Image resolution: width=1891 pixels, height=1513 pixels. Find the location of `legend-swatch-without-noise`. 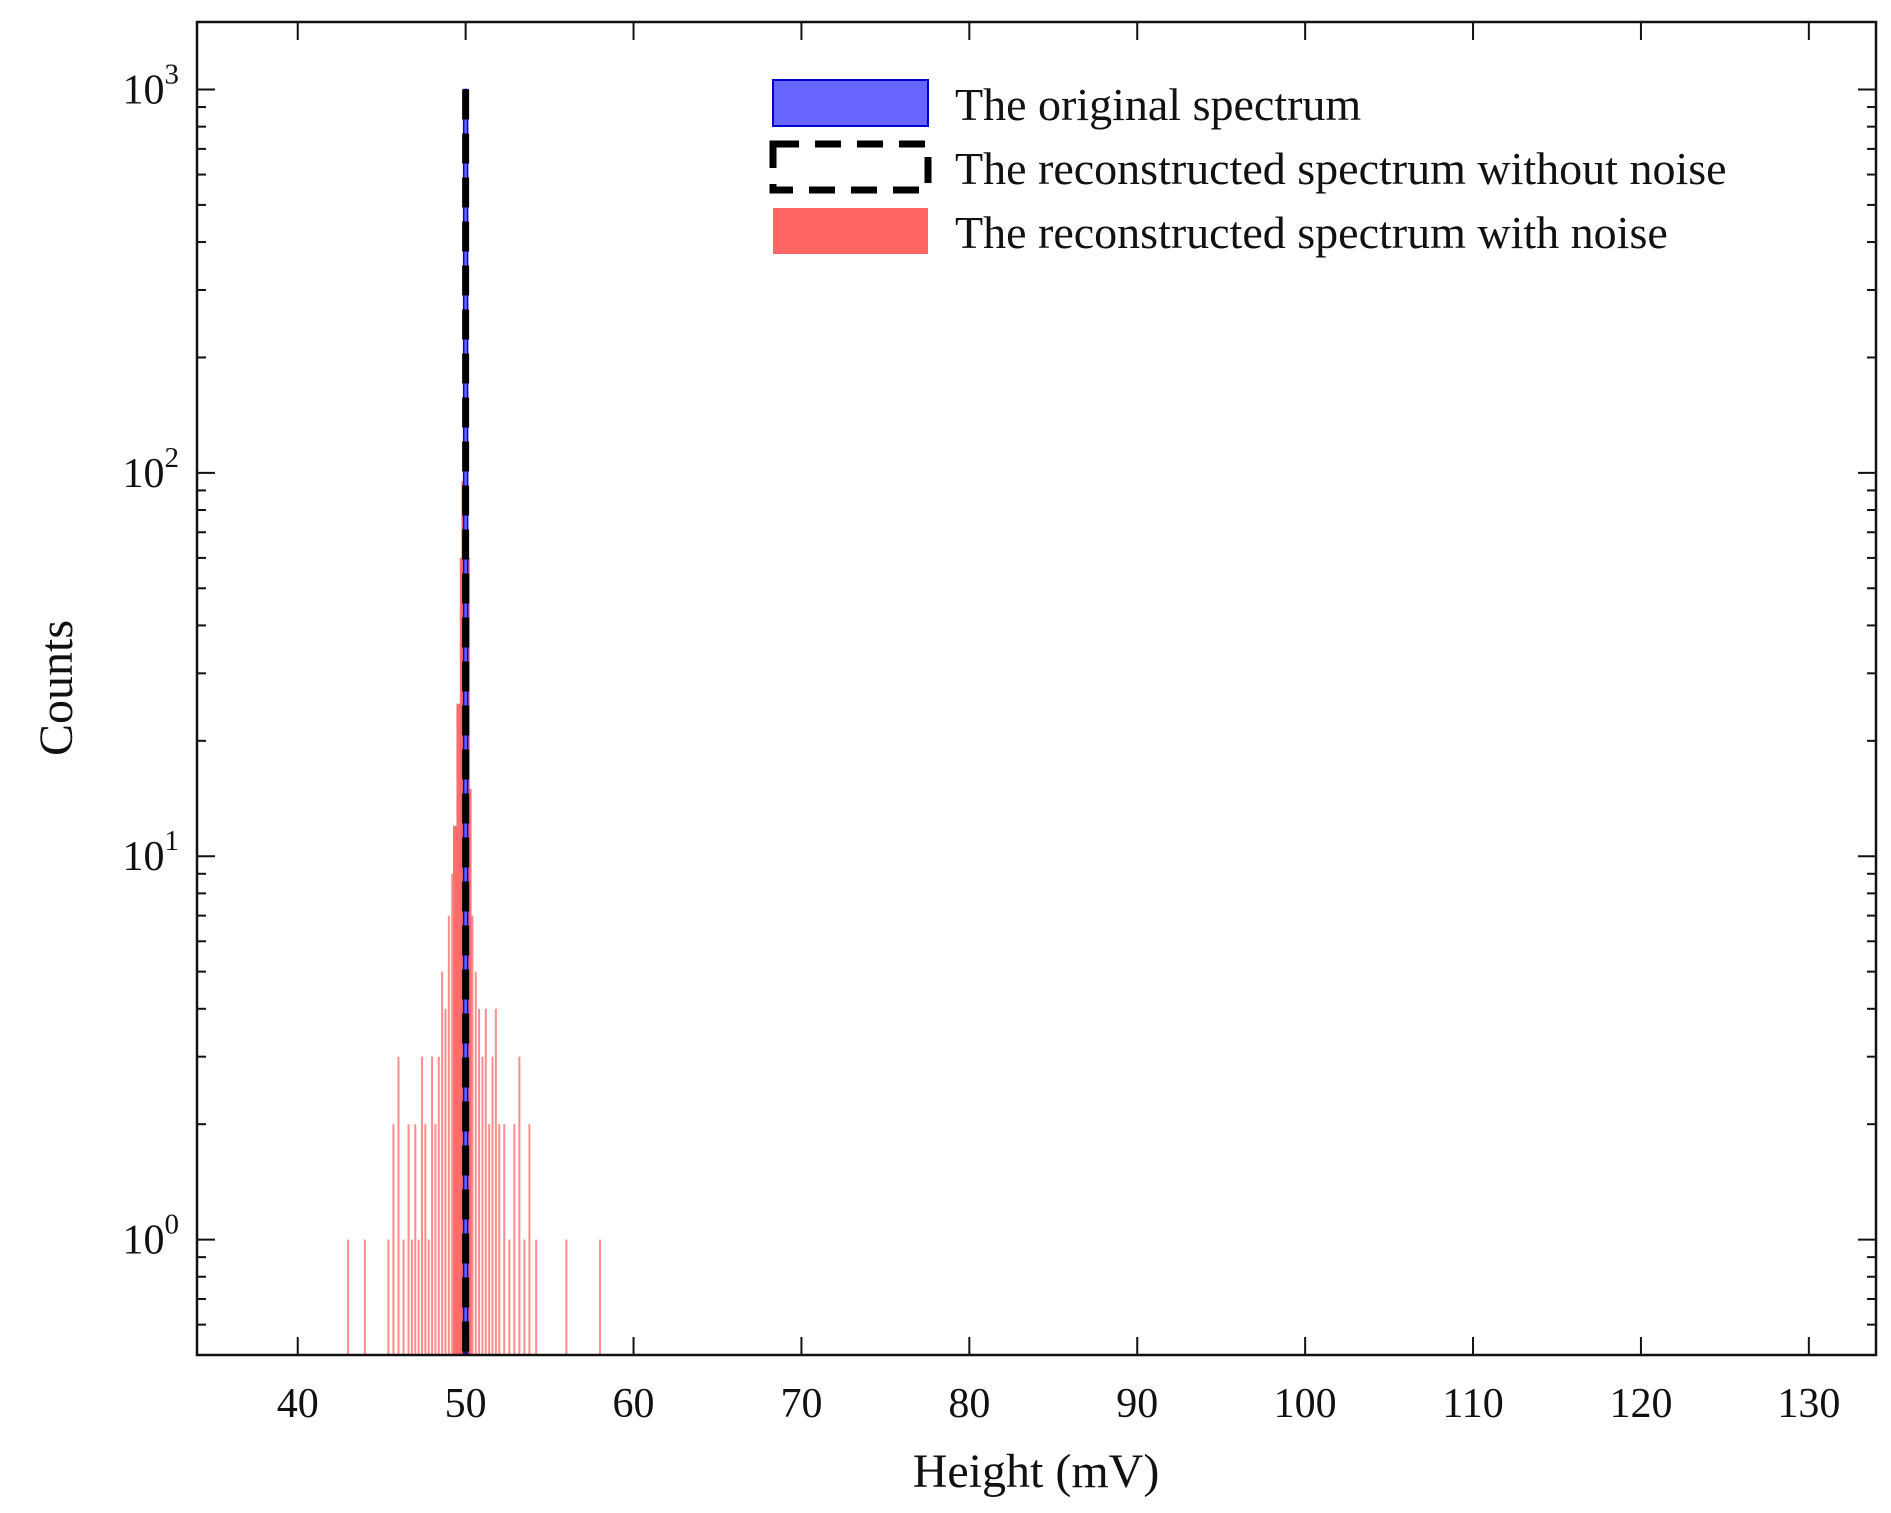

legend-swatch-without-noise is located at coordinates (850, 167).